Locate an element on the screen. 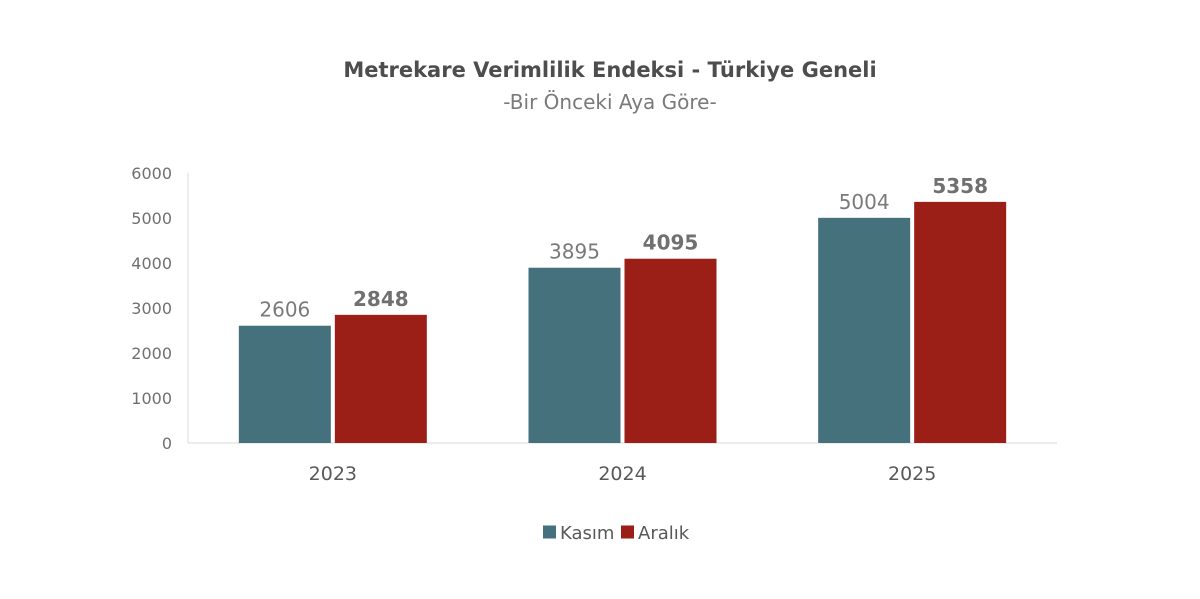 This screenshot has height=599, width=1200. bar-Kasım-2025 is located at coordinates (864, 330).